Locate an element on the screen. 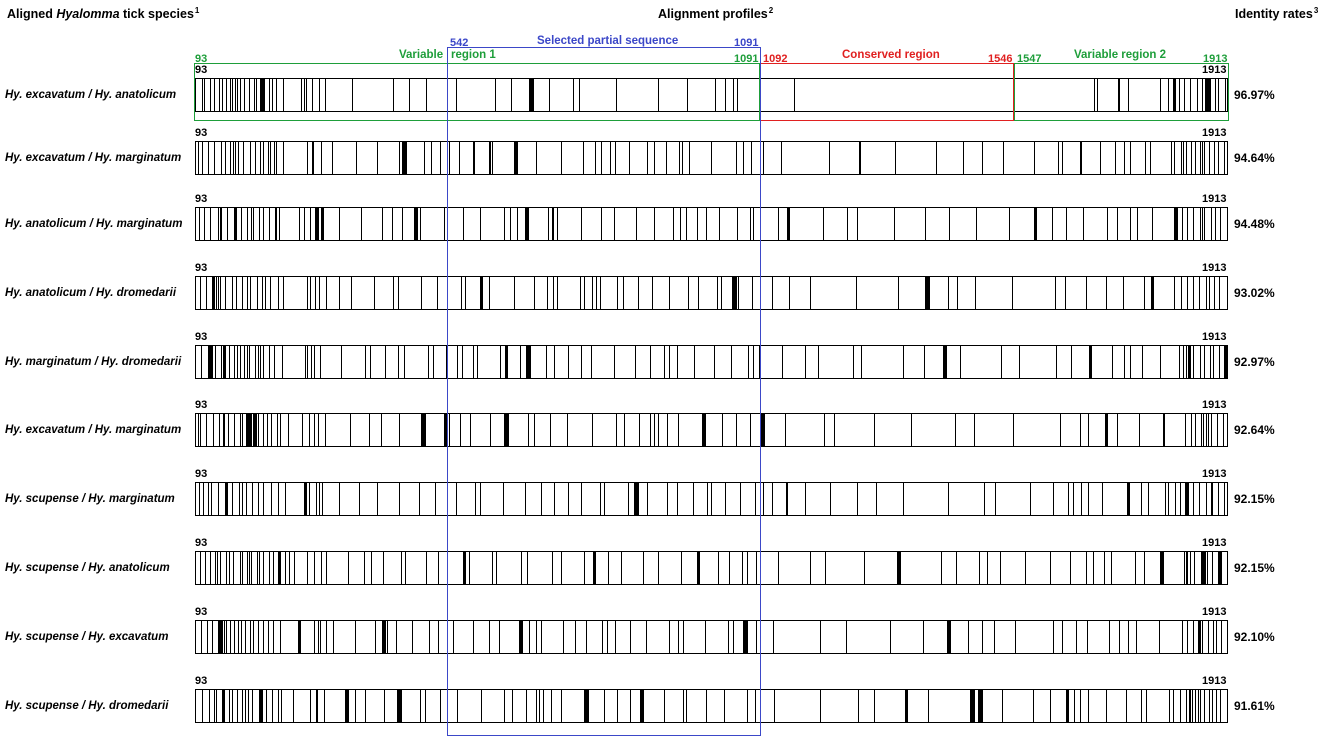  variable-region-1-end: 1091 is located at coordinates (746, 59).